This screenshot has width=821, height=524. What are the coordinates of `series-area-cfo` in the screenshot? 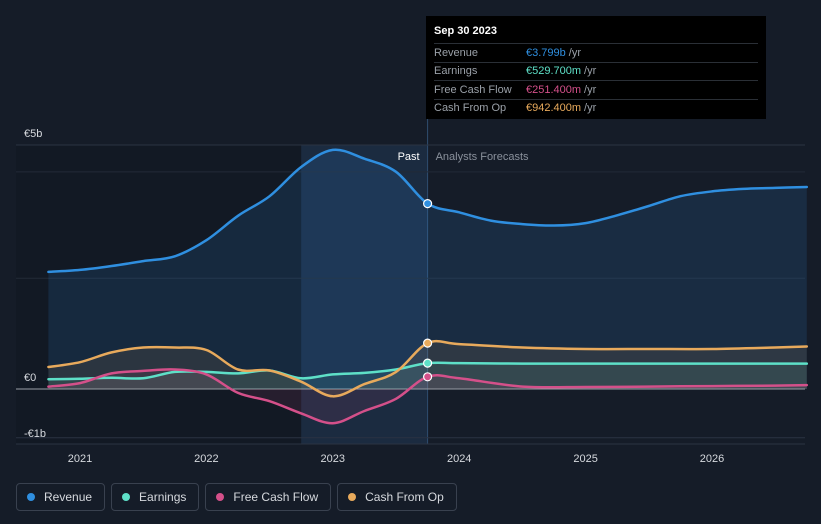 It's located at (427, 369).